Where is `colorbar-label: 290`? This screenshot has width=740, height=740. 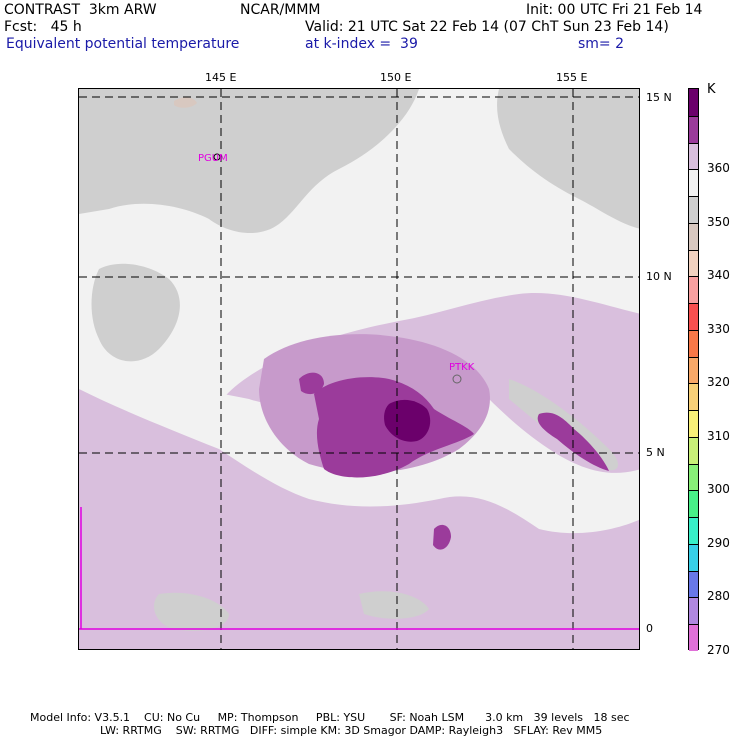
colorbar-label: 290 is located at coordinates (718, 542).